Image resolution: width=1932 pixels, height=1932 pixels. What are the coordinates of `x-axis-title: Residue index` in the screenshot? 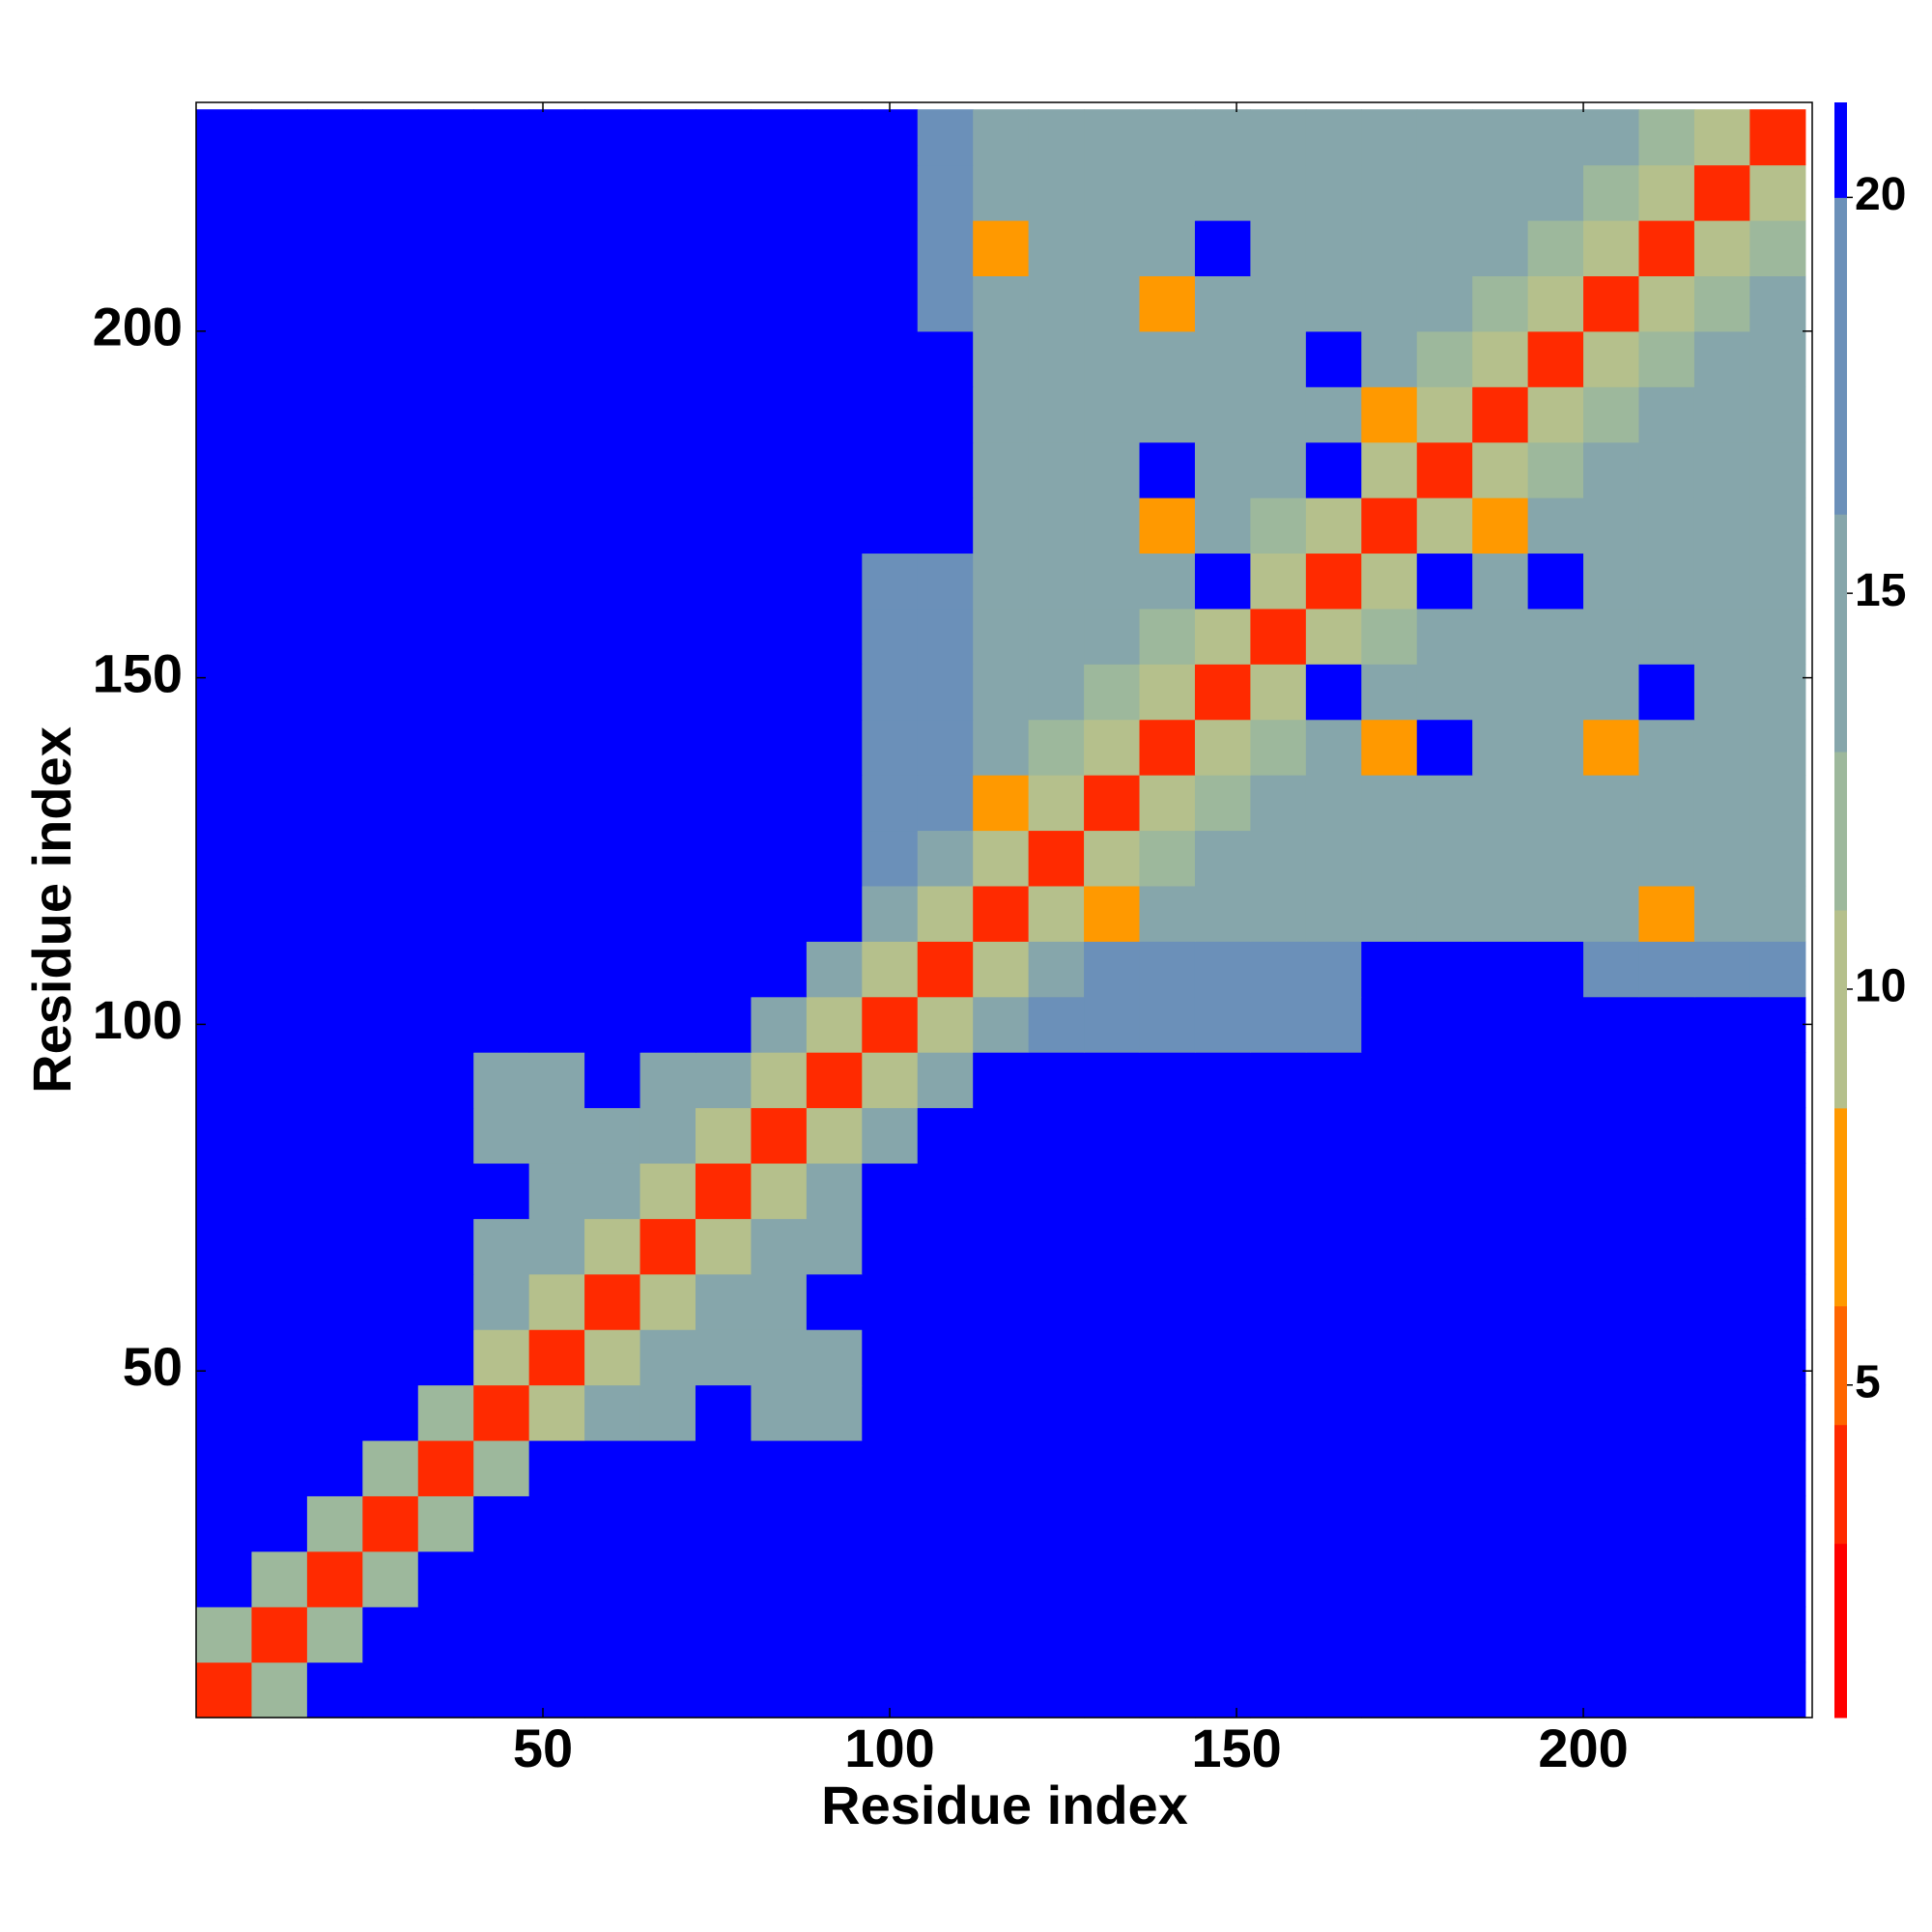 It's located at (1005, 1805).